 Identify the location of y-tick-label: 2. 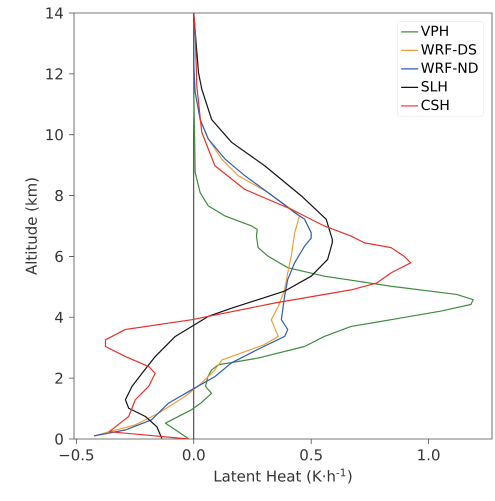
(58, 378).